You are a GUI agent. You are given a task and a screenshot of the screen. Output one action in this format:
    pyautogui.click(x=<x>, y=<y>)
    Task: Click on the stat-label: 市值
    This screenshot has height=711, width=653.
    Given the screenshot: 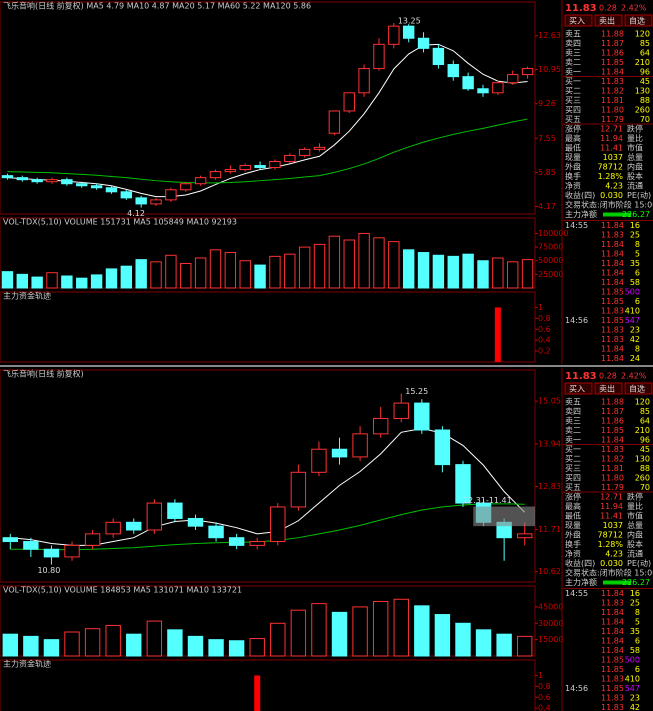 What is the action you would take?
    pyautogui.click(x=635, y=148)
    